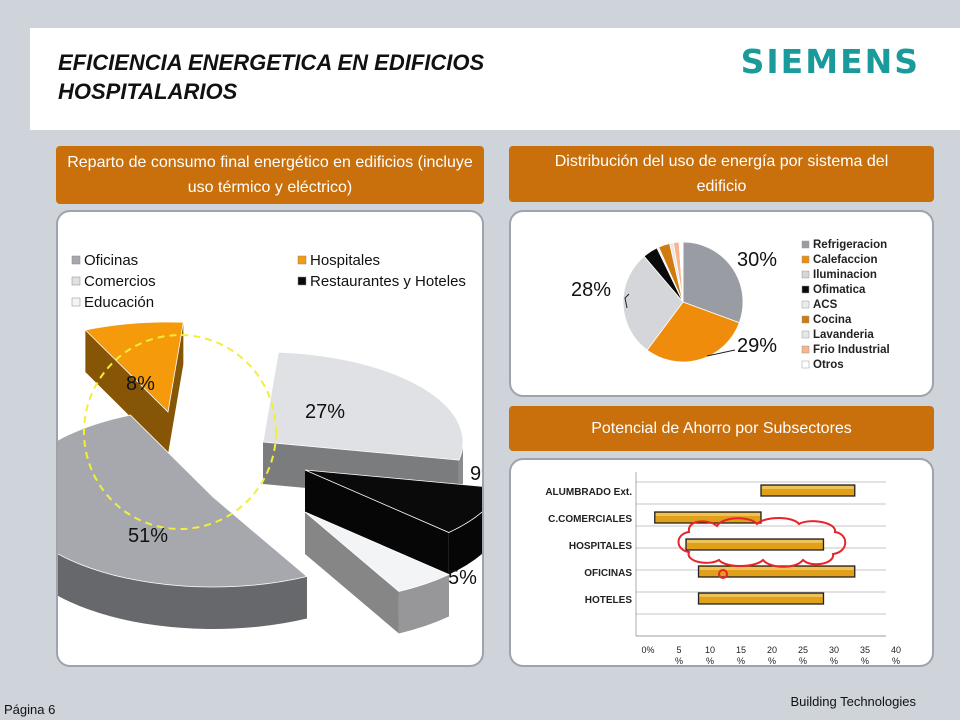 The height and width of the screenshot is (720, 960). What do you see at coordinates (693, 332) in the screenshot?
I see `energy-slice-calefaccion` at bounding box center [693, 332].